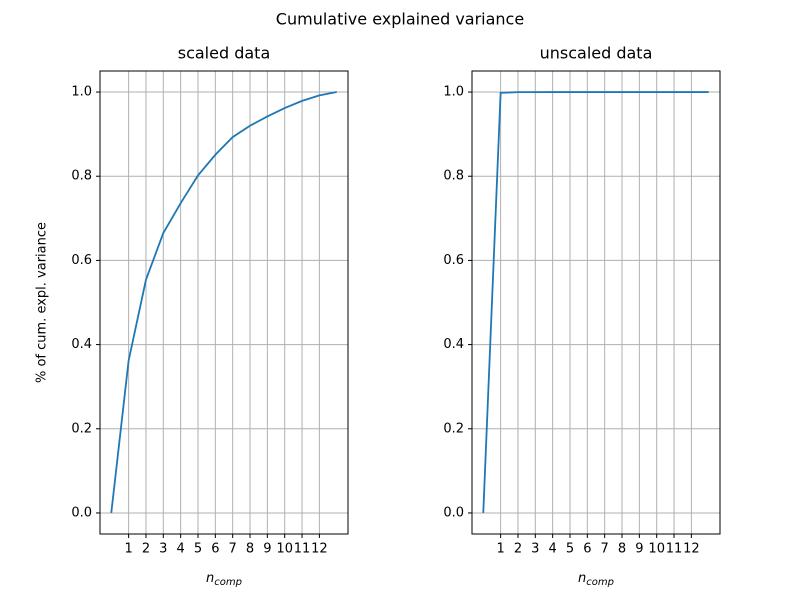 This screenshot has width=800, height=600. Describe the element at coordinates (42, 302) in the screenshot. I see `y-axis-label: % of cum. expl. variance` at that location.